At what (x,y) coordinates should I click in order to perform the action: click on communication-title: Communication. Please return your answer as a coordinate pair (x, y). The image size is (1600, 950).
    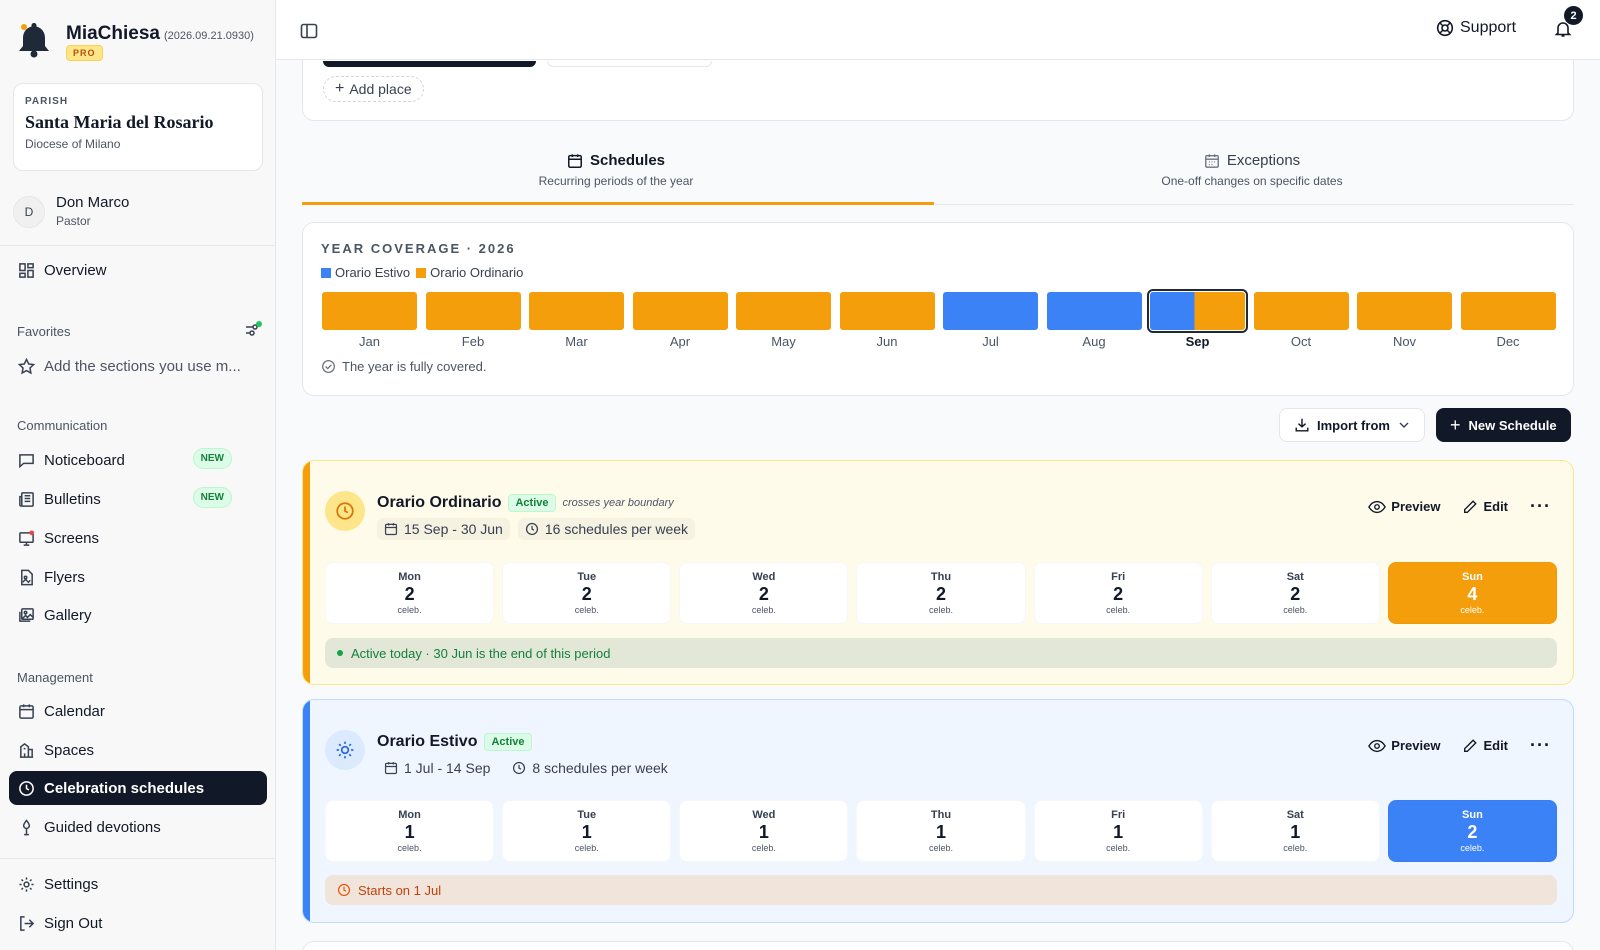
    Looking at the image, I should click on (62, 425).